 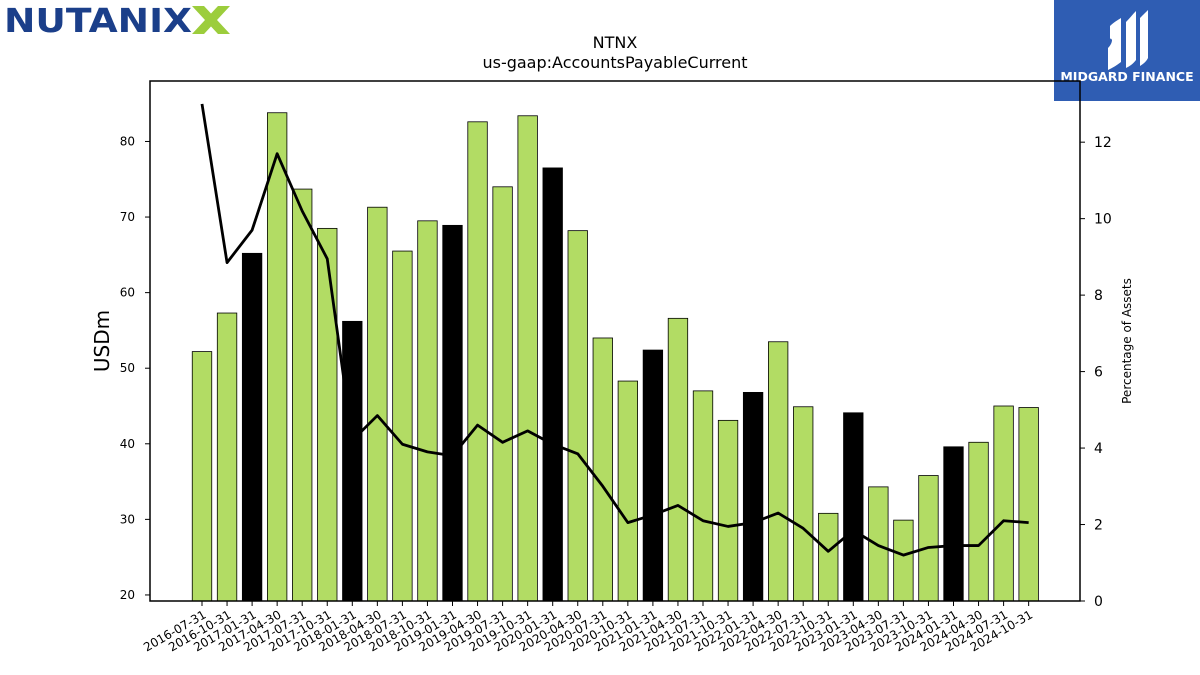 What do you see at coordinates (127, 519) in the screenshot?
I see `y-tick-label: 30` at bounding box center [127, 519].